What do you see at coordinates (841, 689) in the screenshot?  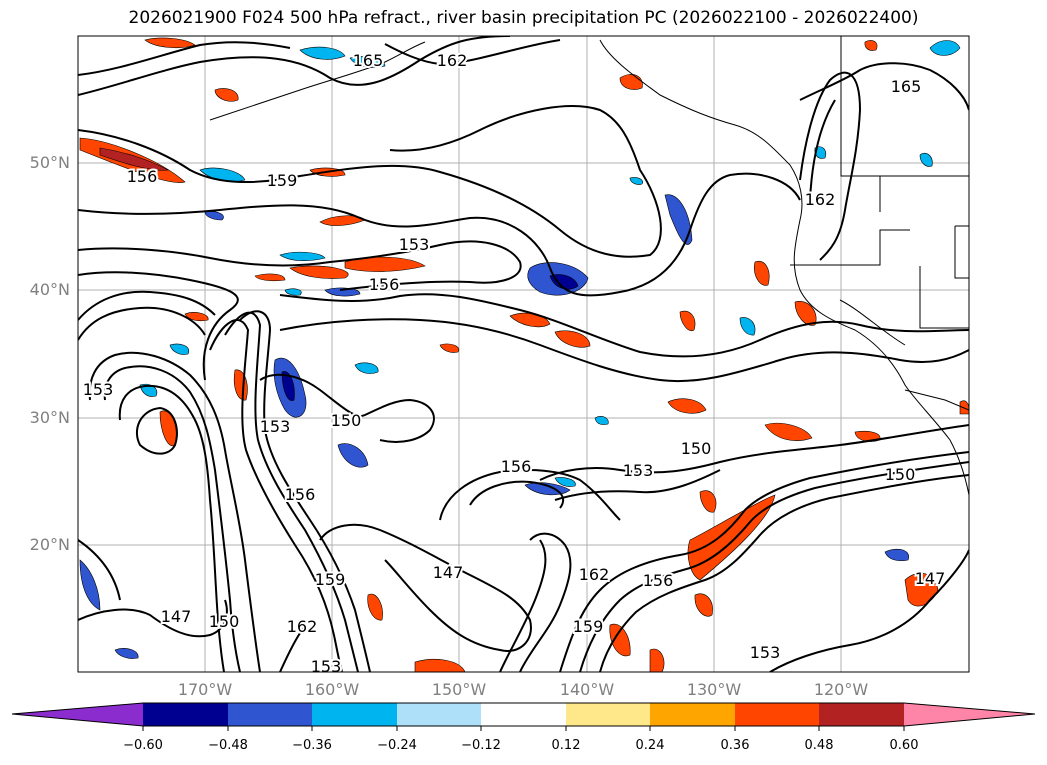 I see `lon-label: 120°W` at bounding box center [841, 689].